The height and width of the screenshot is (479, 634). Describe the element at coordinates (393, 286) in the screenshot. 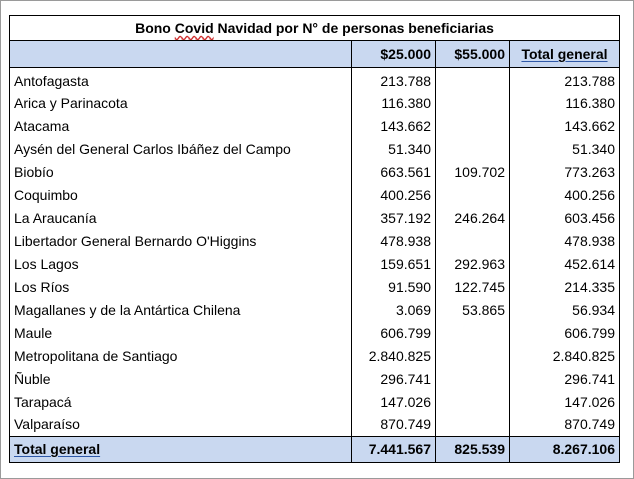

I see `row-value-25000: 91.590` at that location.